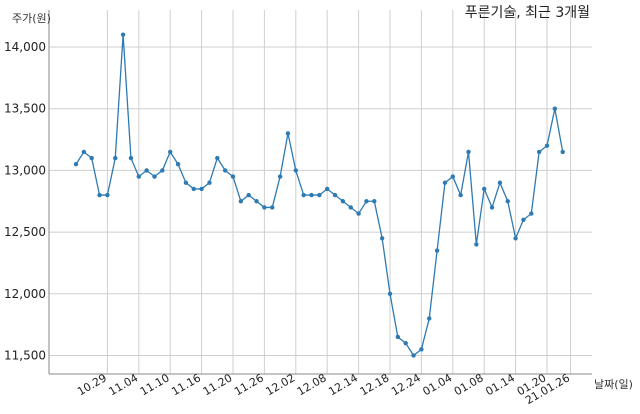  What do you see at coordinates (31, 18) in the screenshot?
I see `y-axis-label: 주가(원)` at bounding box center [31, 18].